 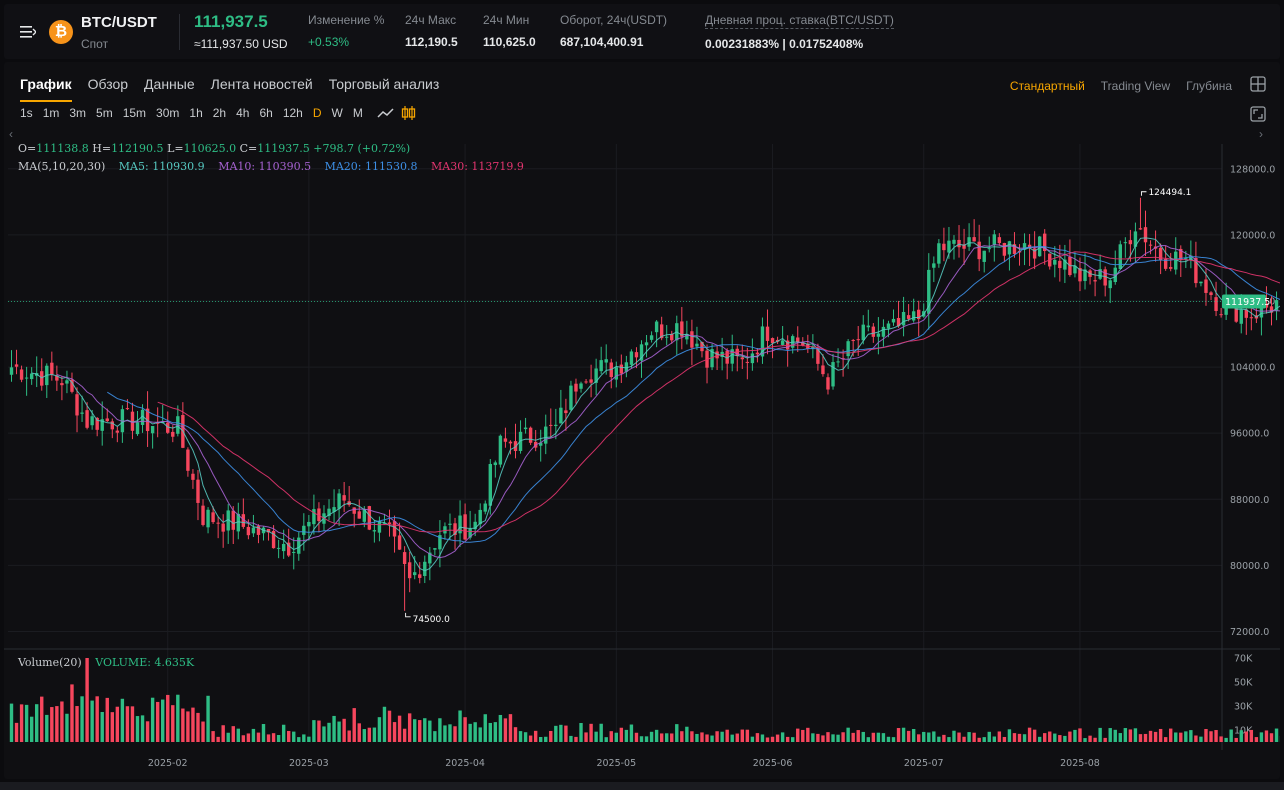 What do you see at coordinates (219, 113) in the screenshot?
I see `interval-2h: 2h` at bounding box center [219, 113].